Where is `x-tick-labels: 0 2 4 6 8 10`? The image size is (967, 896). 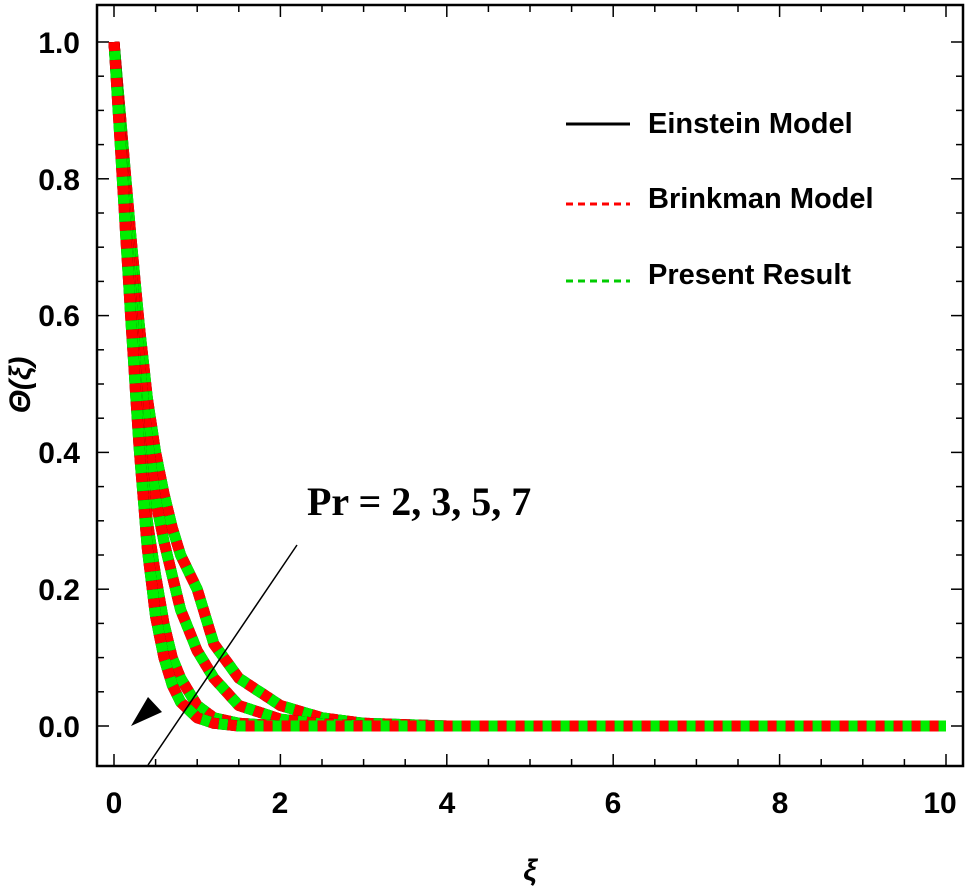 x-tick-labels: 0 2 4 6 8 10 is located at coordinates (531, 803).